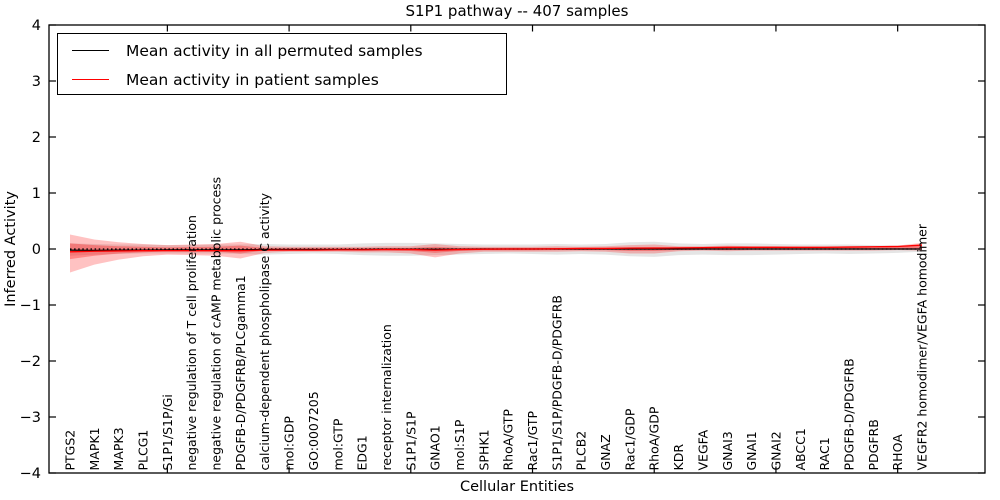 The image size is (1000, 500). What do you see at coordinates (435, 447) in the screenshot?
I see `x-tick-label: GNAO1` at bounding box center [435, 447].